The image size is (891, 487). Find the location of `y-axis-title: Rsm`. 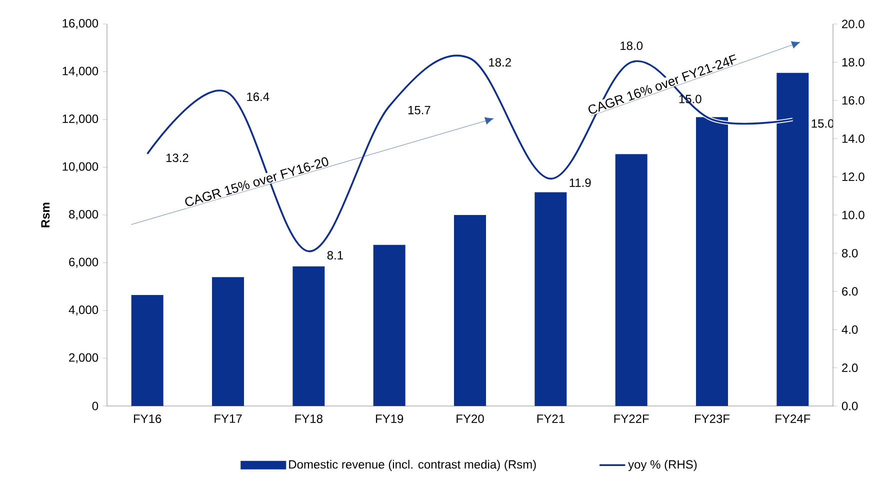

y-axis-title: Rsm is located at coordinates (45, 215).